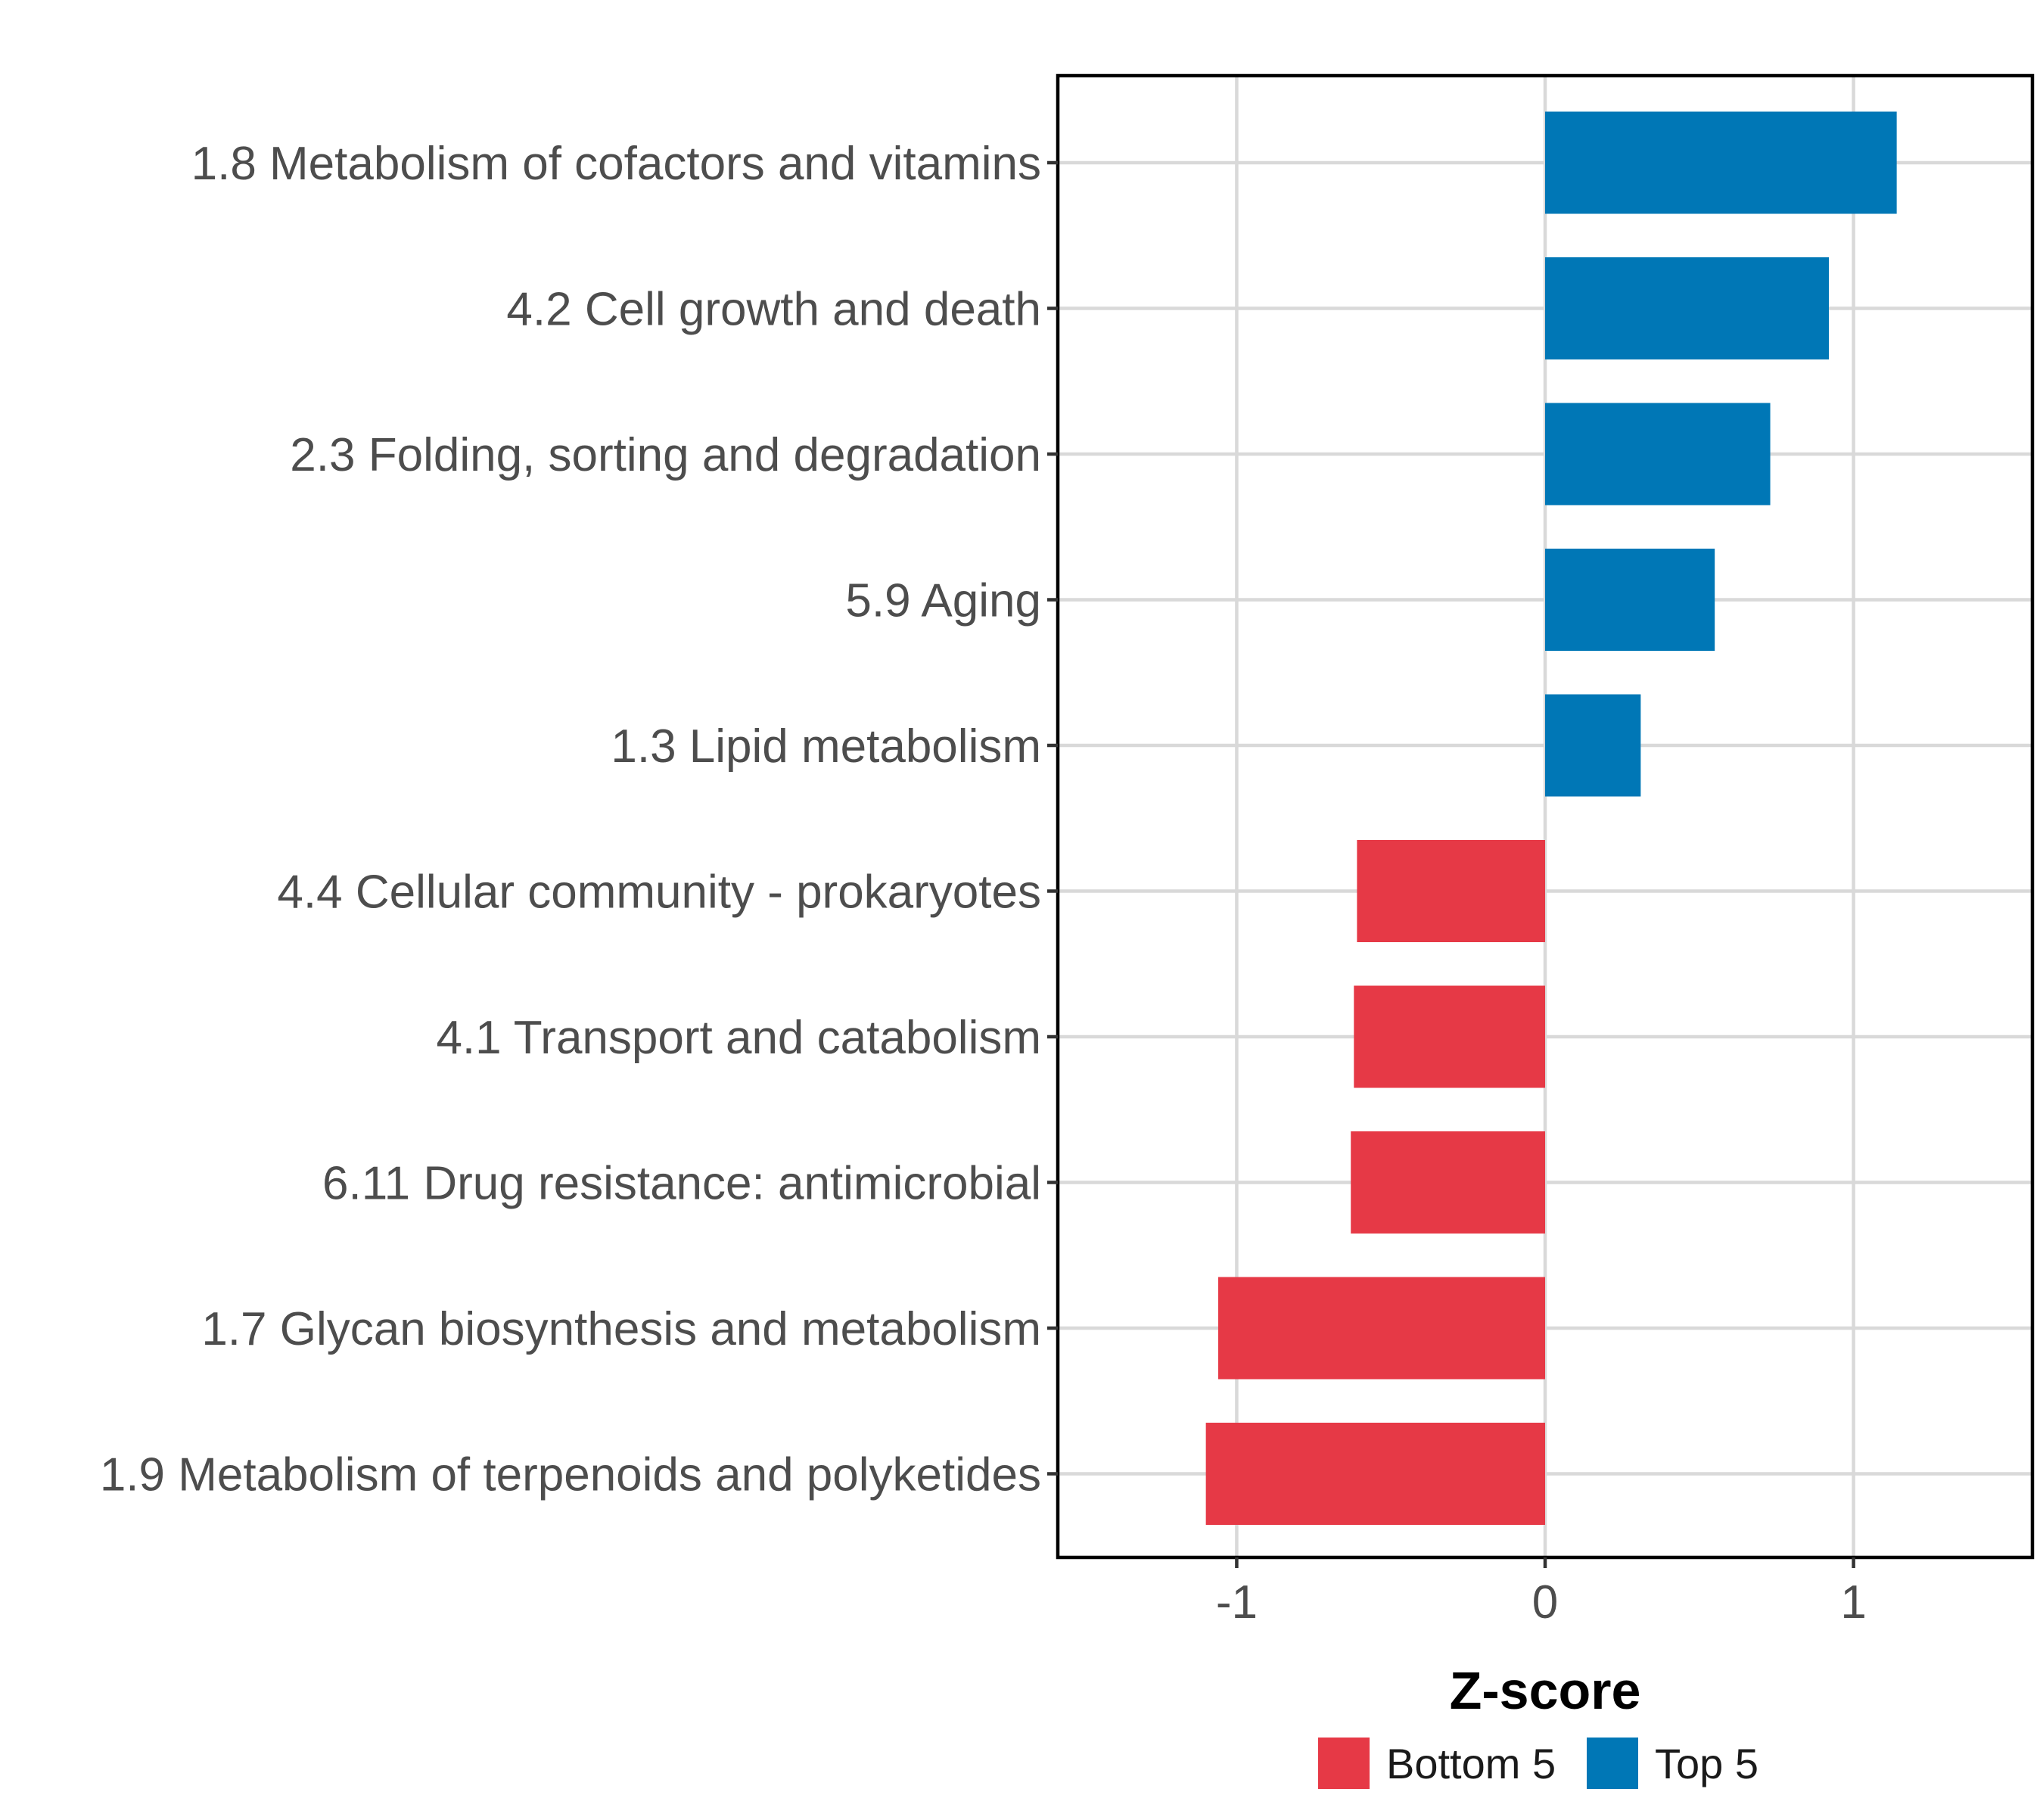 The image size is (2043, 1820). What do you see at coordinates (1237, 1603) in the screenshot?
I see `x-tick-label: -1` at bounding box center [1237, 1603].